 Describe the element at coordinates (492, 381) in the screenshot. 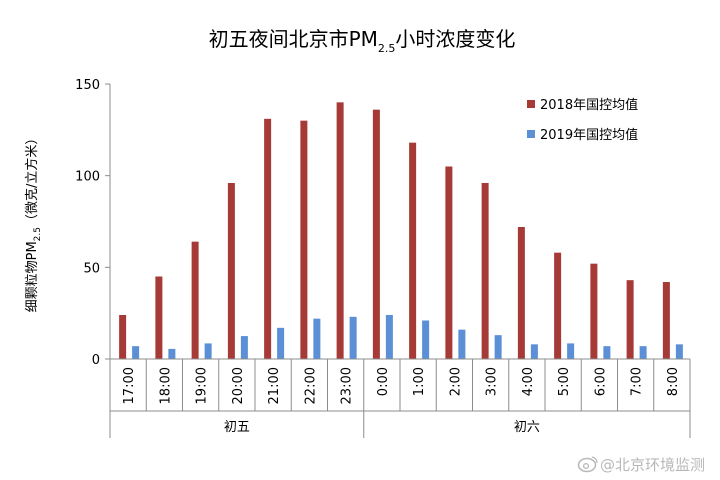

I see `x-tick-label: 3:00` at that location.